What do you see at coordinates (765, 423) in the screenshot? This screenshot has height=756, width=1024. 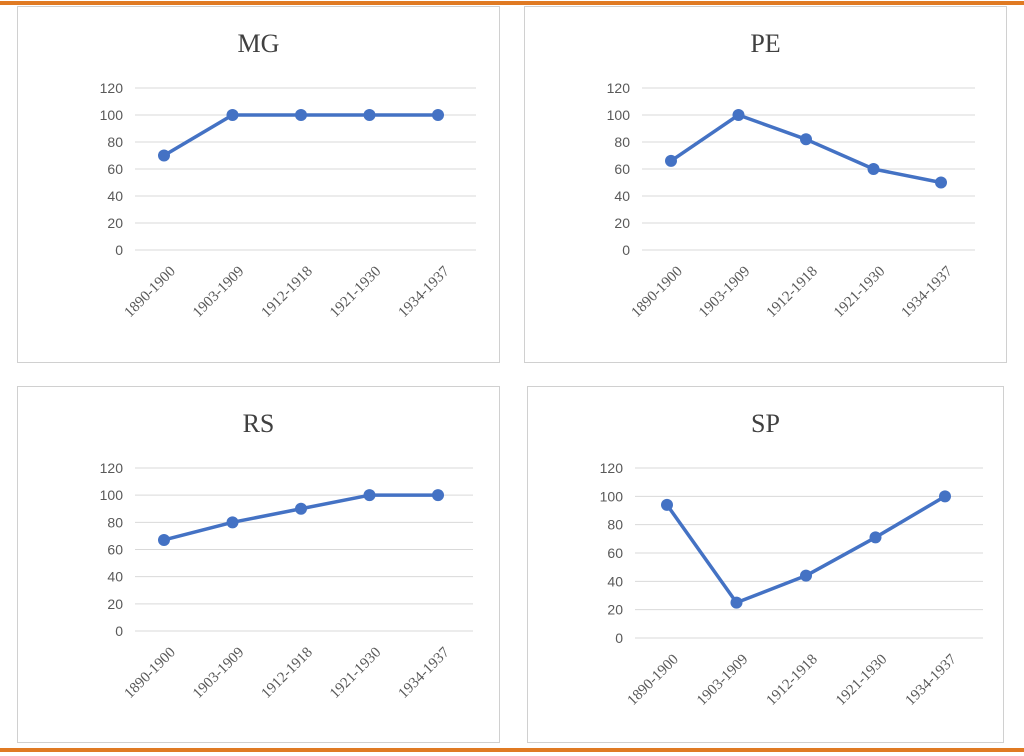 I see `chart-title: SP` at bounding box center [765, 423].